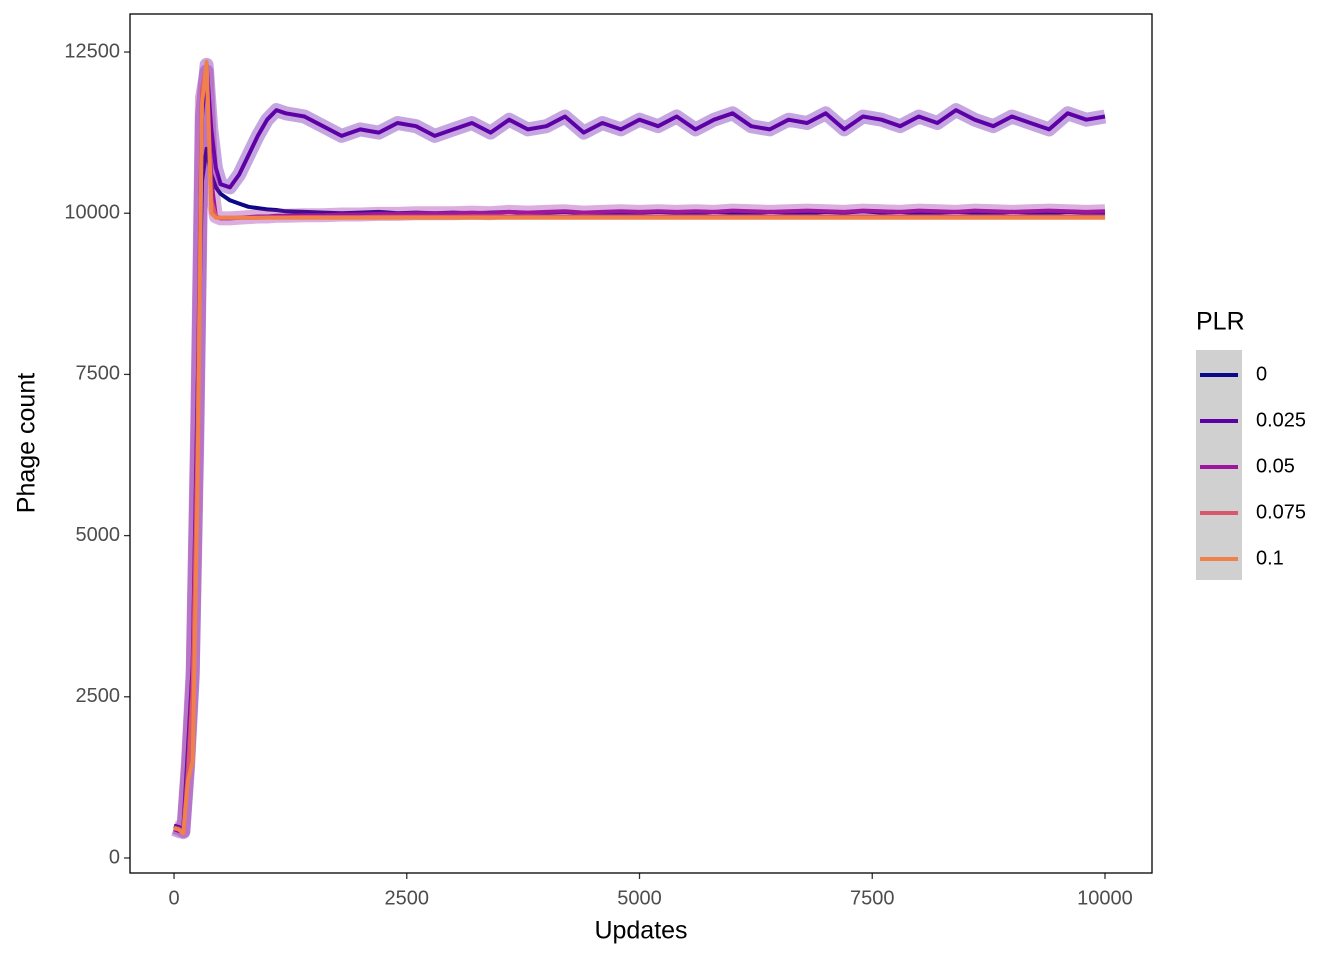 The height and width of the screenshot is (960, 1344). I want to click on legend-title: PLR, so click(1220, 322).